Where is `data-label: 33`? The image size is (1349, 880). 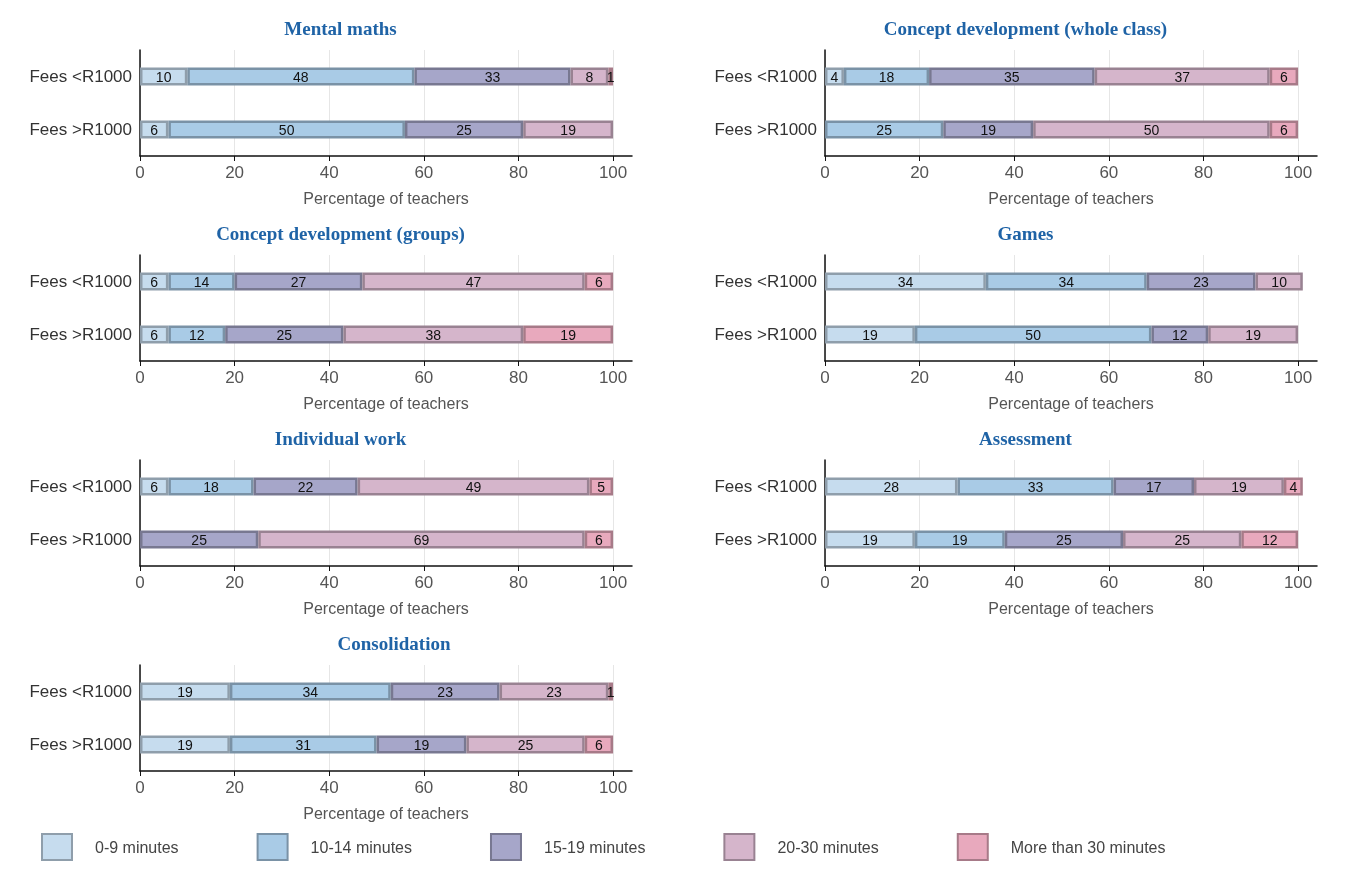
data-label: 33 is located at coordinates (1035, 486).